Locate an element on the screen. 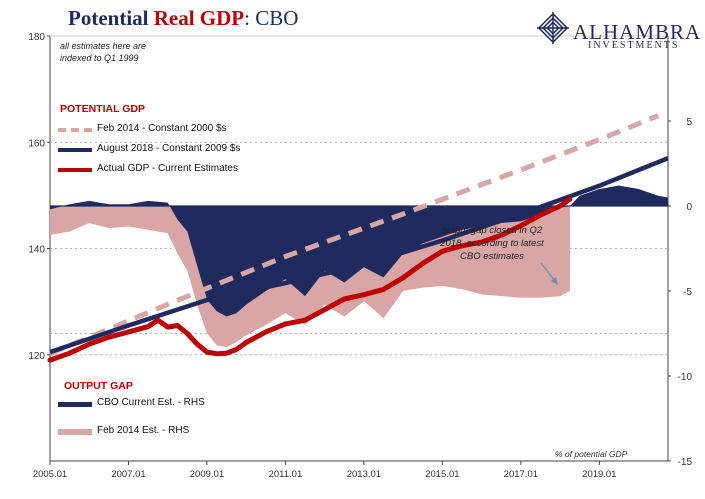 The image size is (705, 499). left-tick-label: 120 is located at coordinates (36, 356).